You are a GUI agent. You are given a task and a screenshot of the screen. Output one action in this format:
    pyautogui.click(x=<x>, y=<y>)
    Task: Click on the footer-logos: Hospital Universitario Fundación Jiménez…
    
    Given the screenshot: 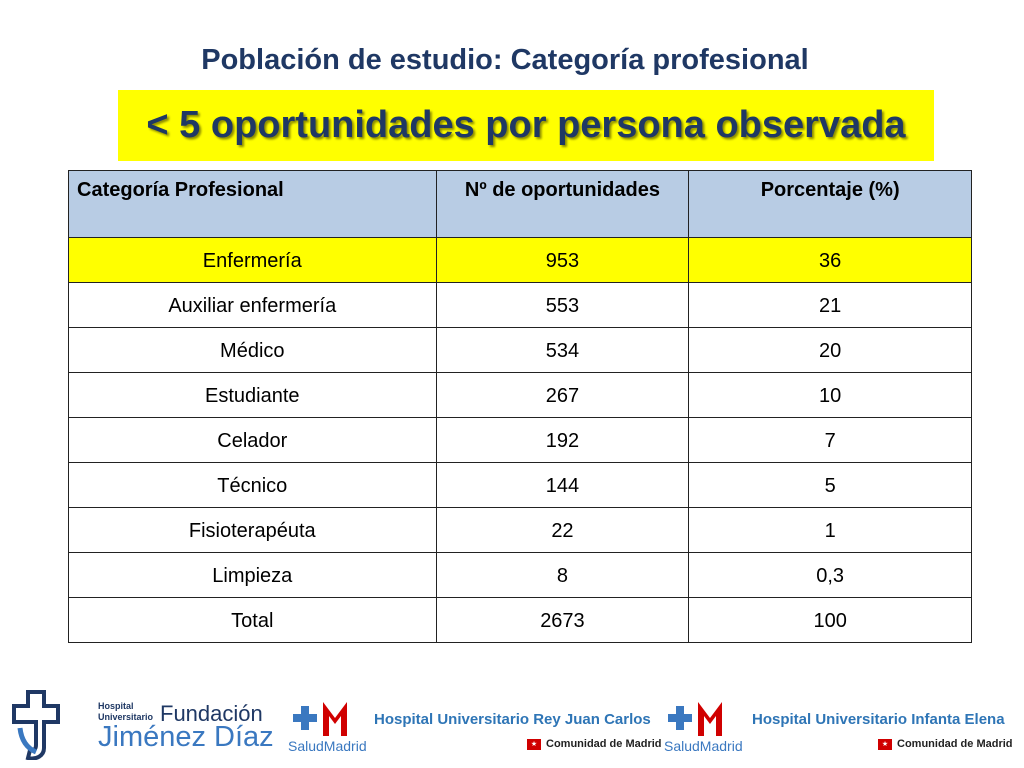 What is the action you would take?
    pyautogui.click(x=512, y=719)
    